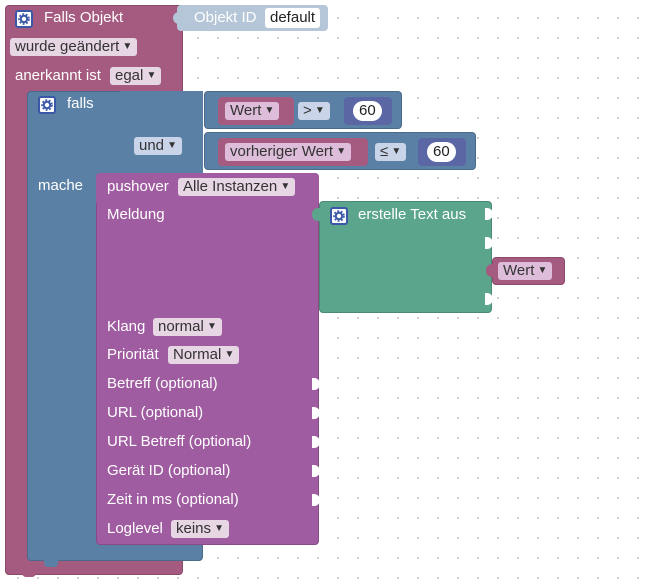  I want to click on cond2-var-dropdown: vorheriger Wert ▼, so click(288, 152).